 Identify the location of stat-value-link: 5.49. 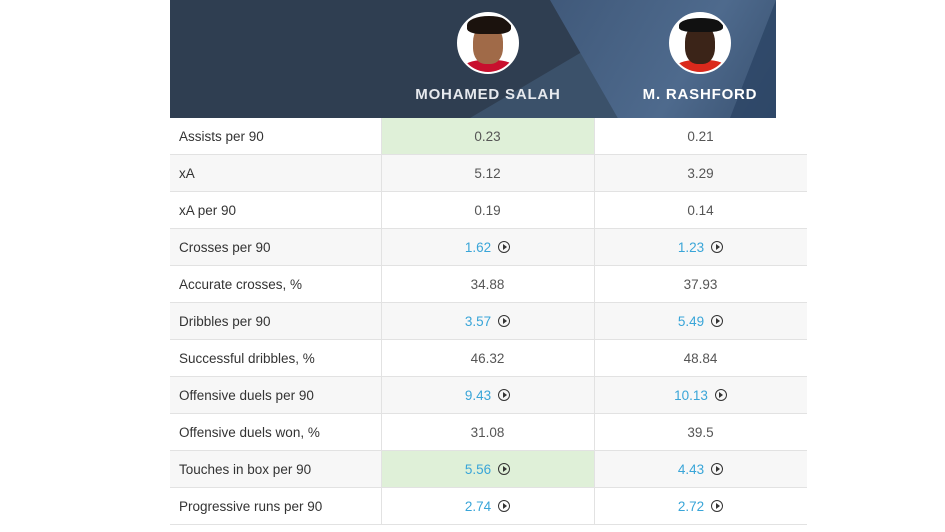
(691, 321).